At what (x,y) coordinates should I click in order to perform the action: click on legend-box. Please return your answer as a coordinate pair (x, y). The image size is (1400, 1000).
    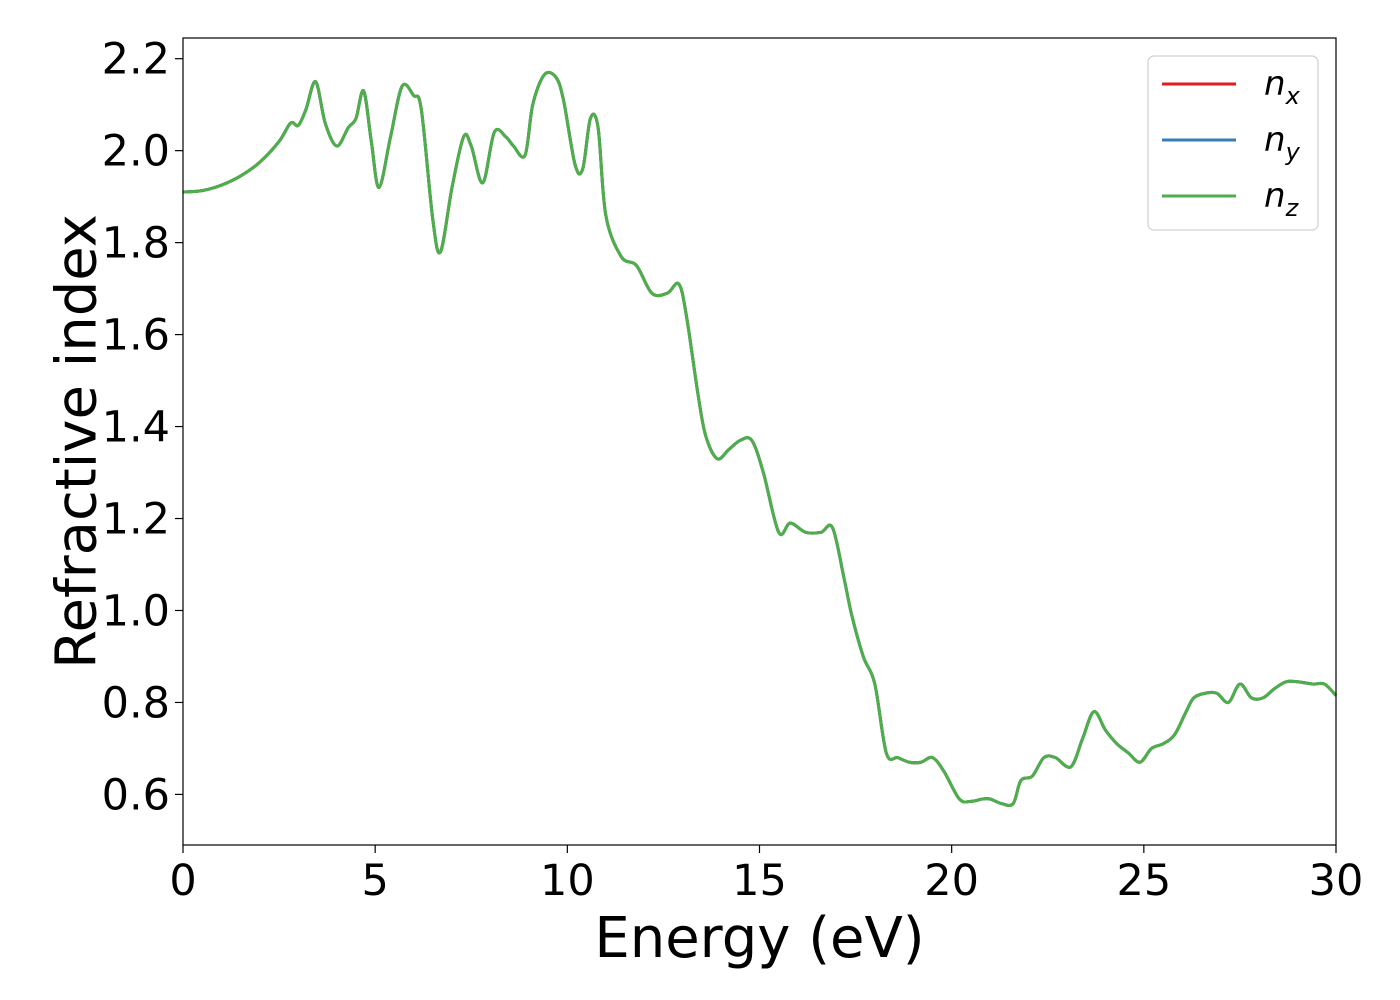
    Looking at the image, I should click on (1233, 143).